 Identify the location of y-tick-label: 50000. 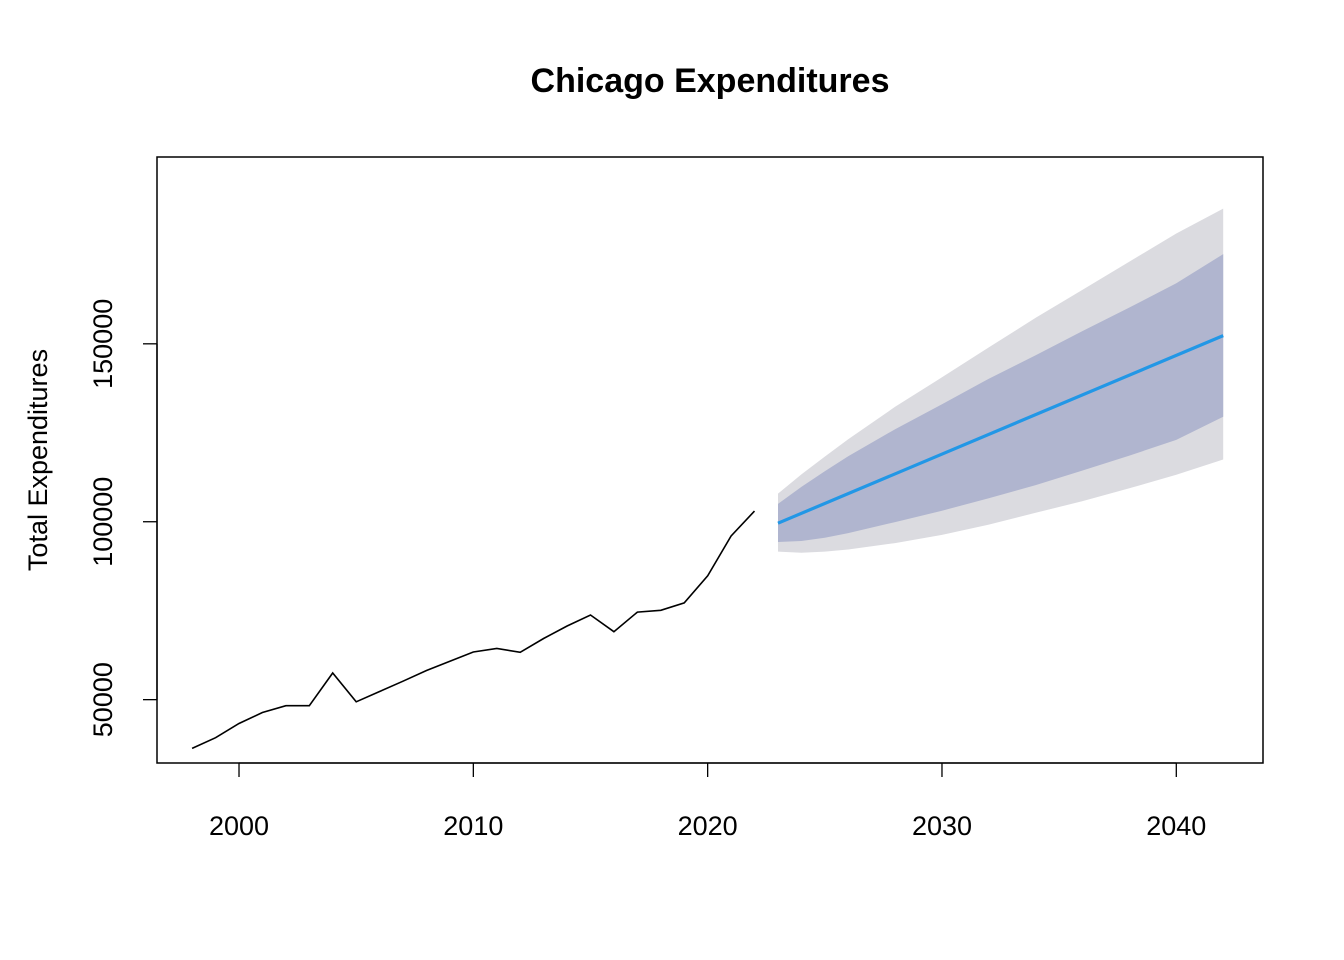
(103, 699).